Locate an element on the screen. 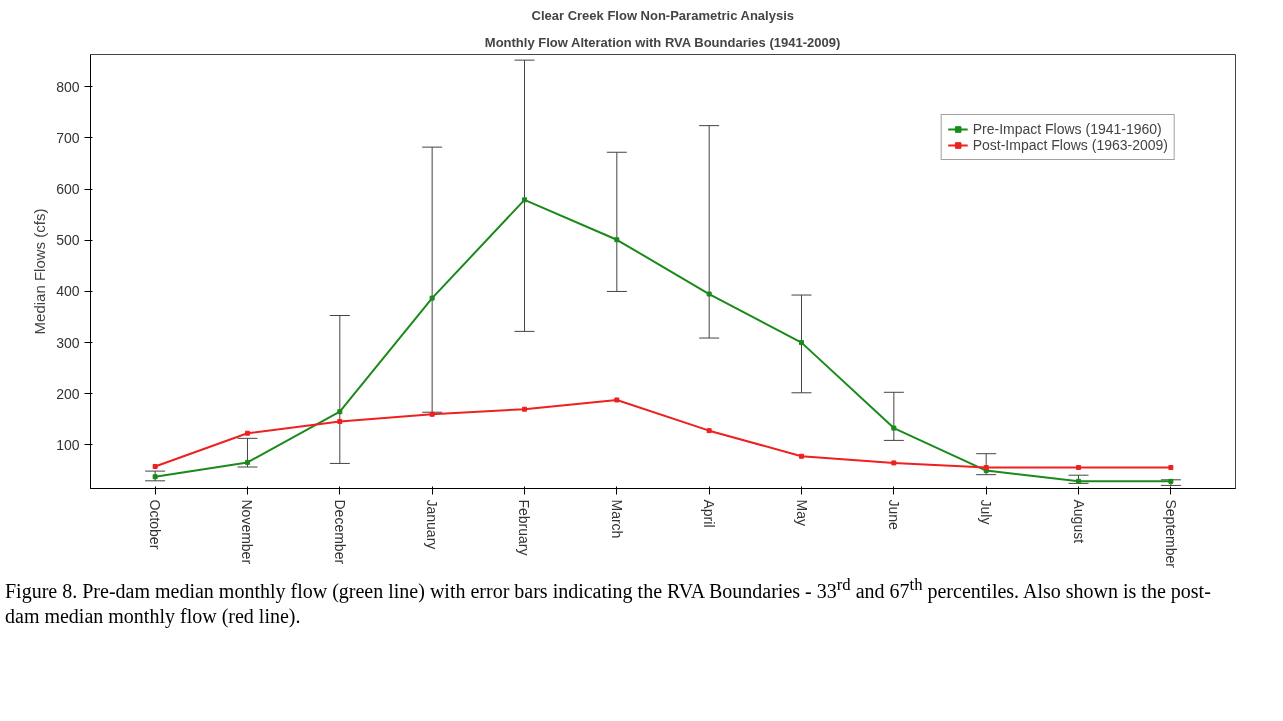  x-tick-label: July is located at coordinates (986, 512).